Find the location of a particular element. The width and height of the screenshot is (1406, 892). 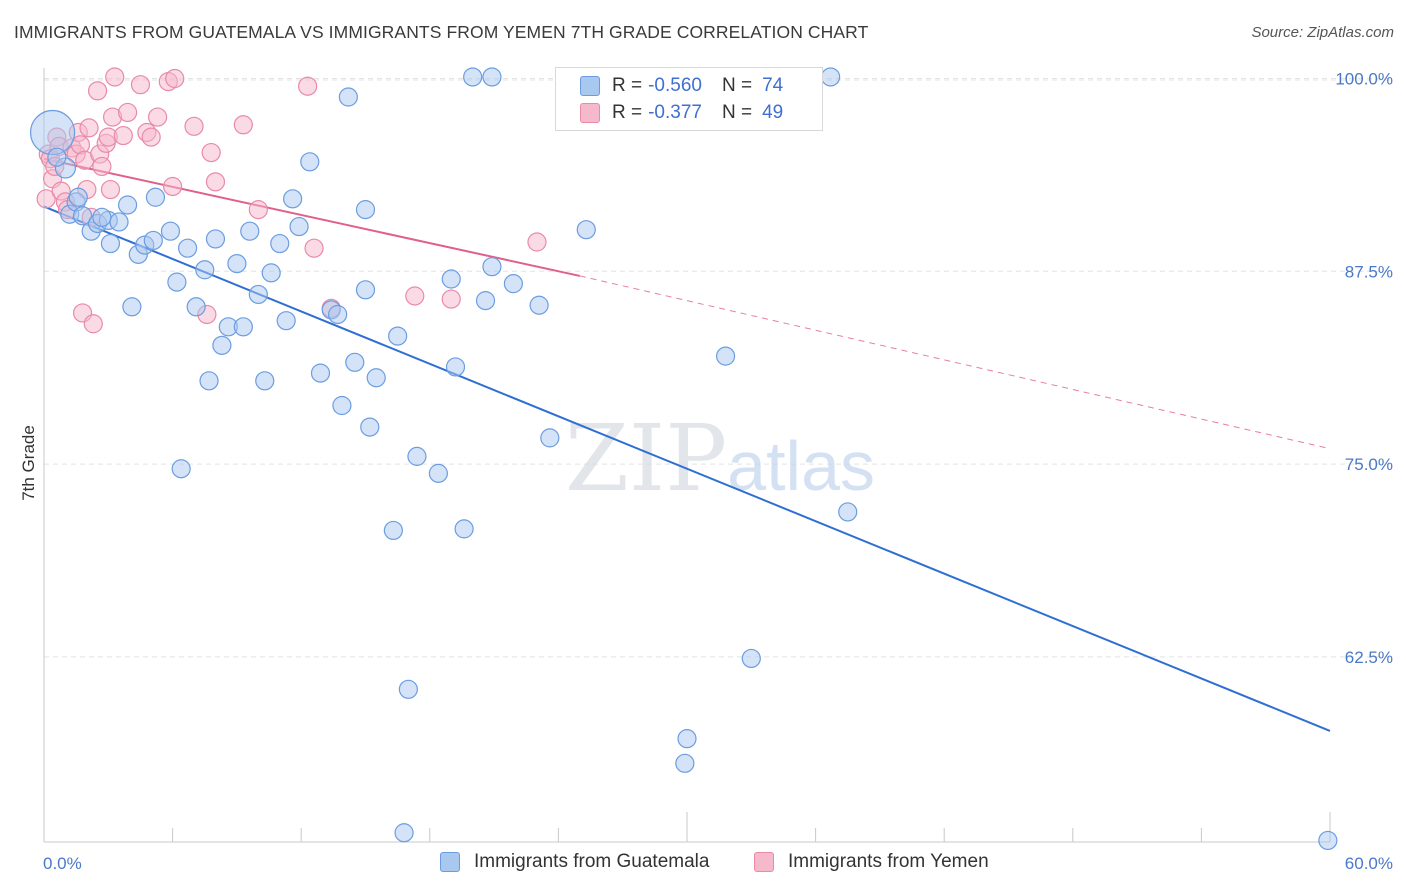

bottom-legend-swatch-yemen is located at coordinates (764, 862).